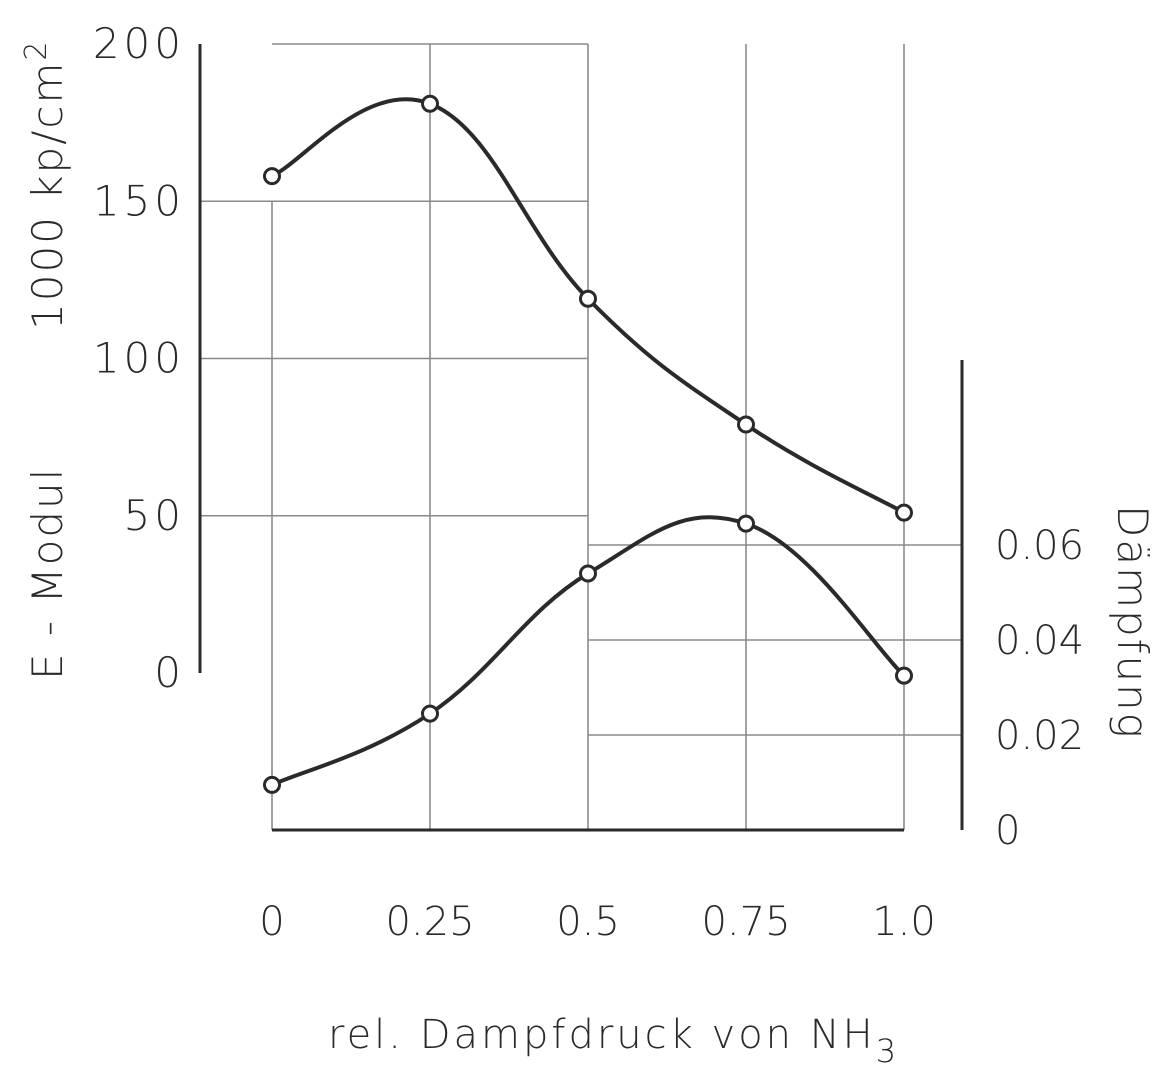 The height and width of the screenshot is (1072, 1165). Describe the element at coordinates (745, 922) in the screenshot. I see `x-tick-label: 0.75` at that location.